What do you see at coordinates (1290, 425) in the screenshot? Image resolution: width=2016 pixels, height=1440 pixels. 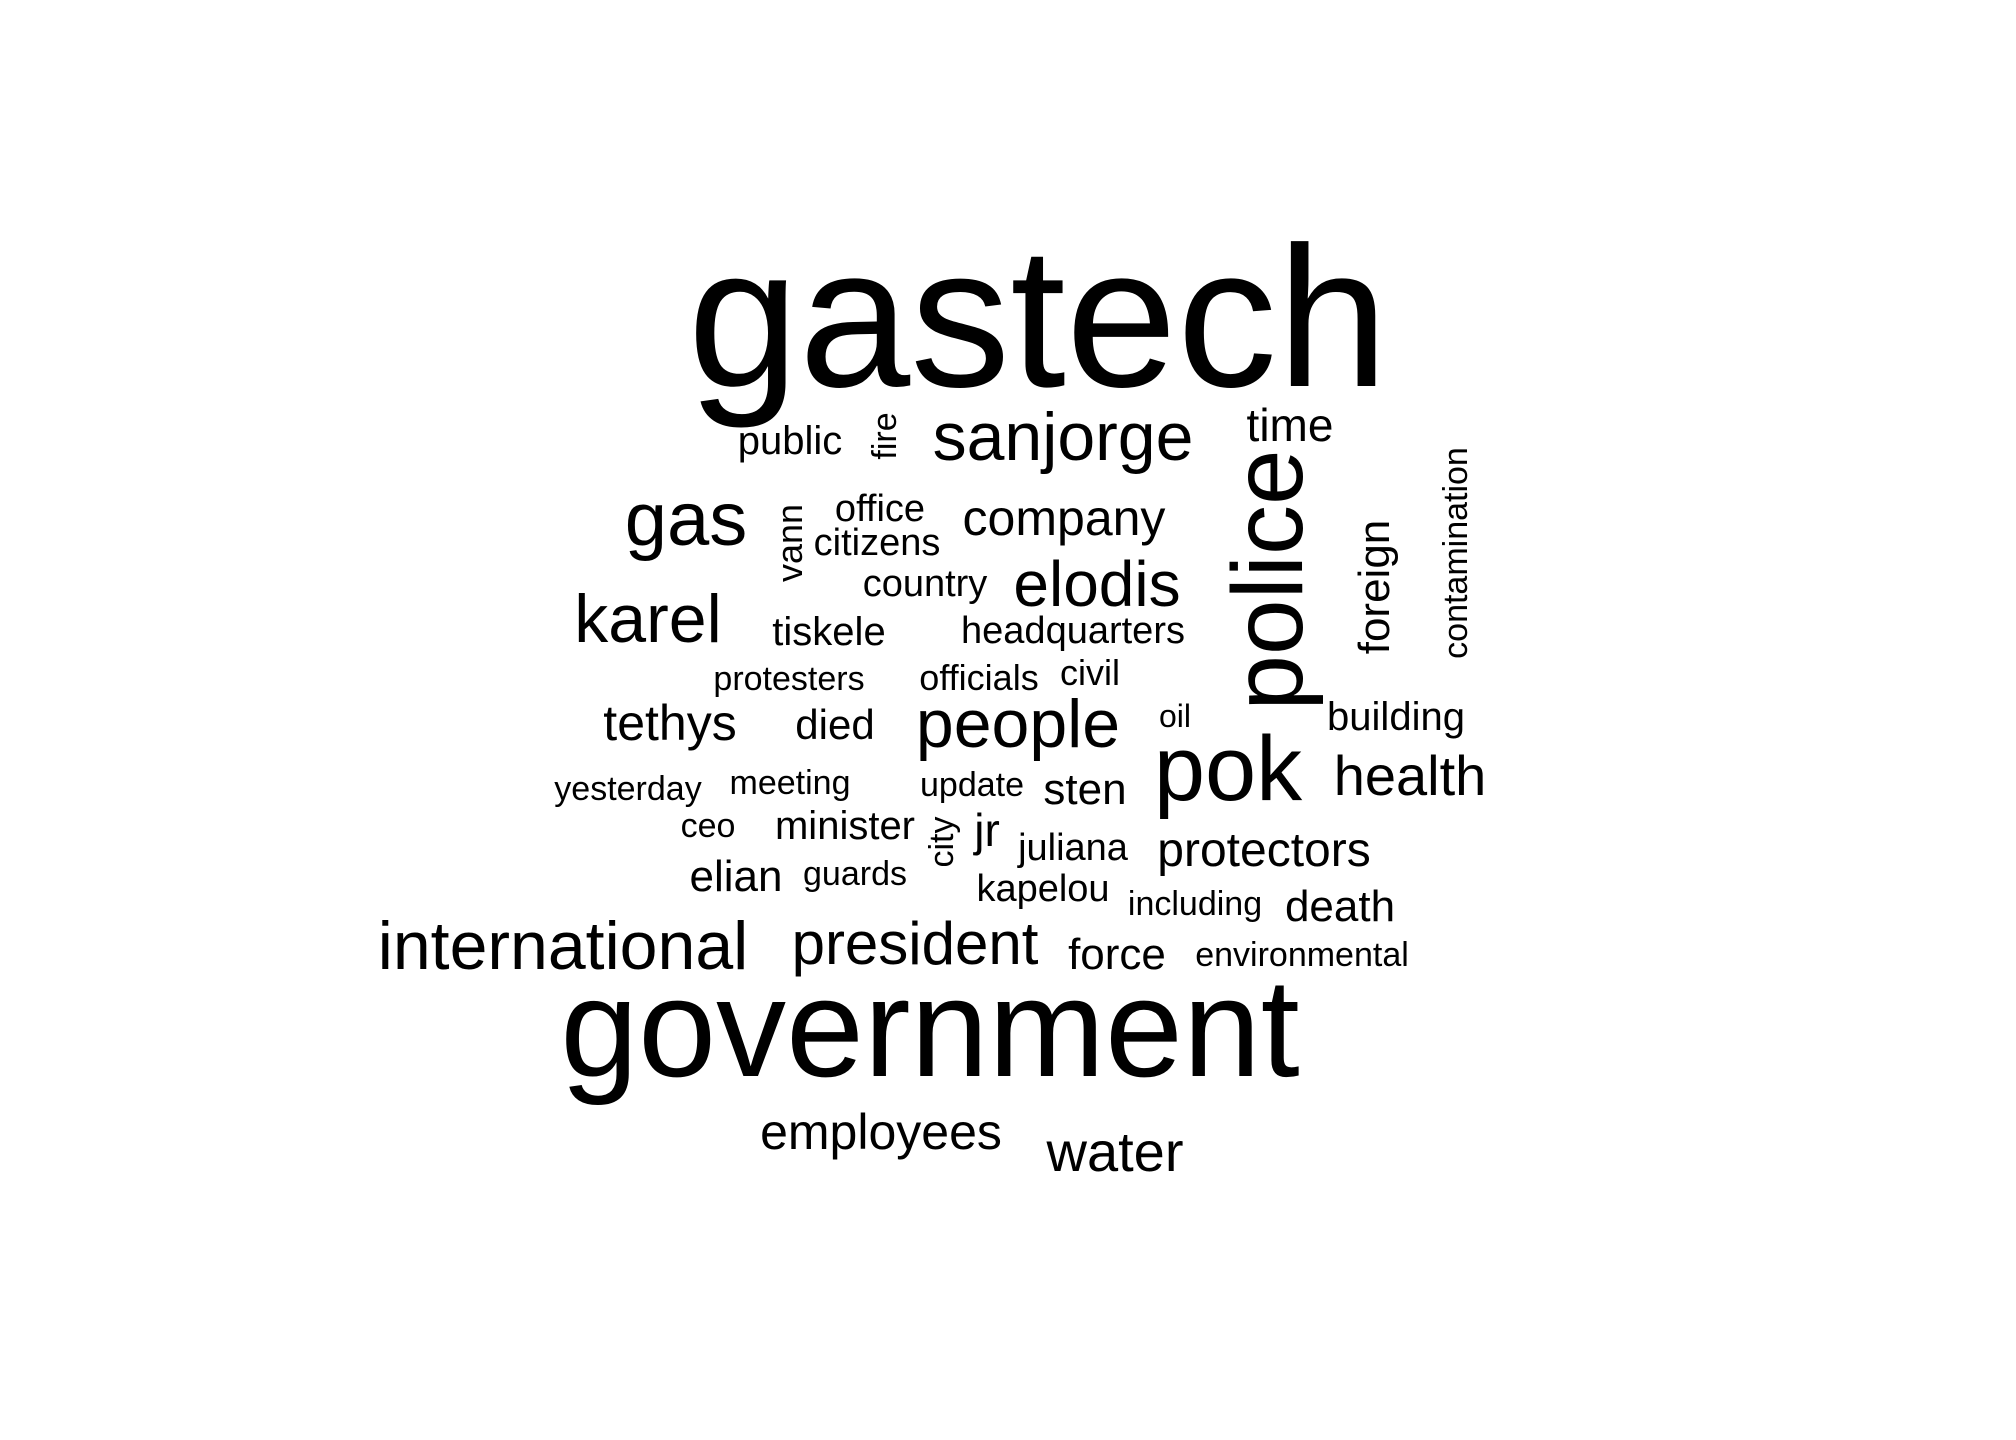 I see `word-time: time` at bounding box center [1290, 425].